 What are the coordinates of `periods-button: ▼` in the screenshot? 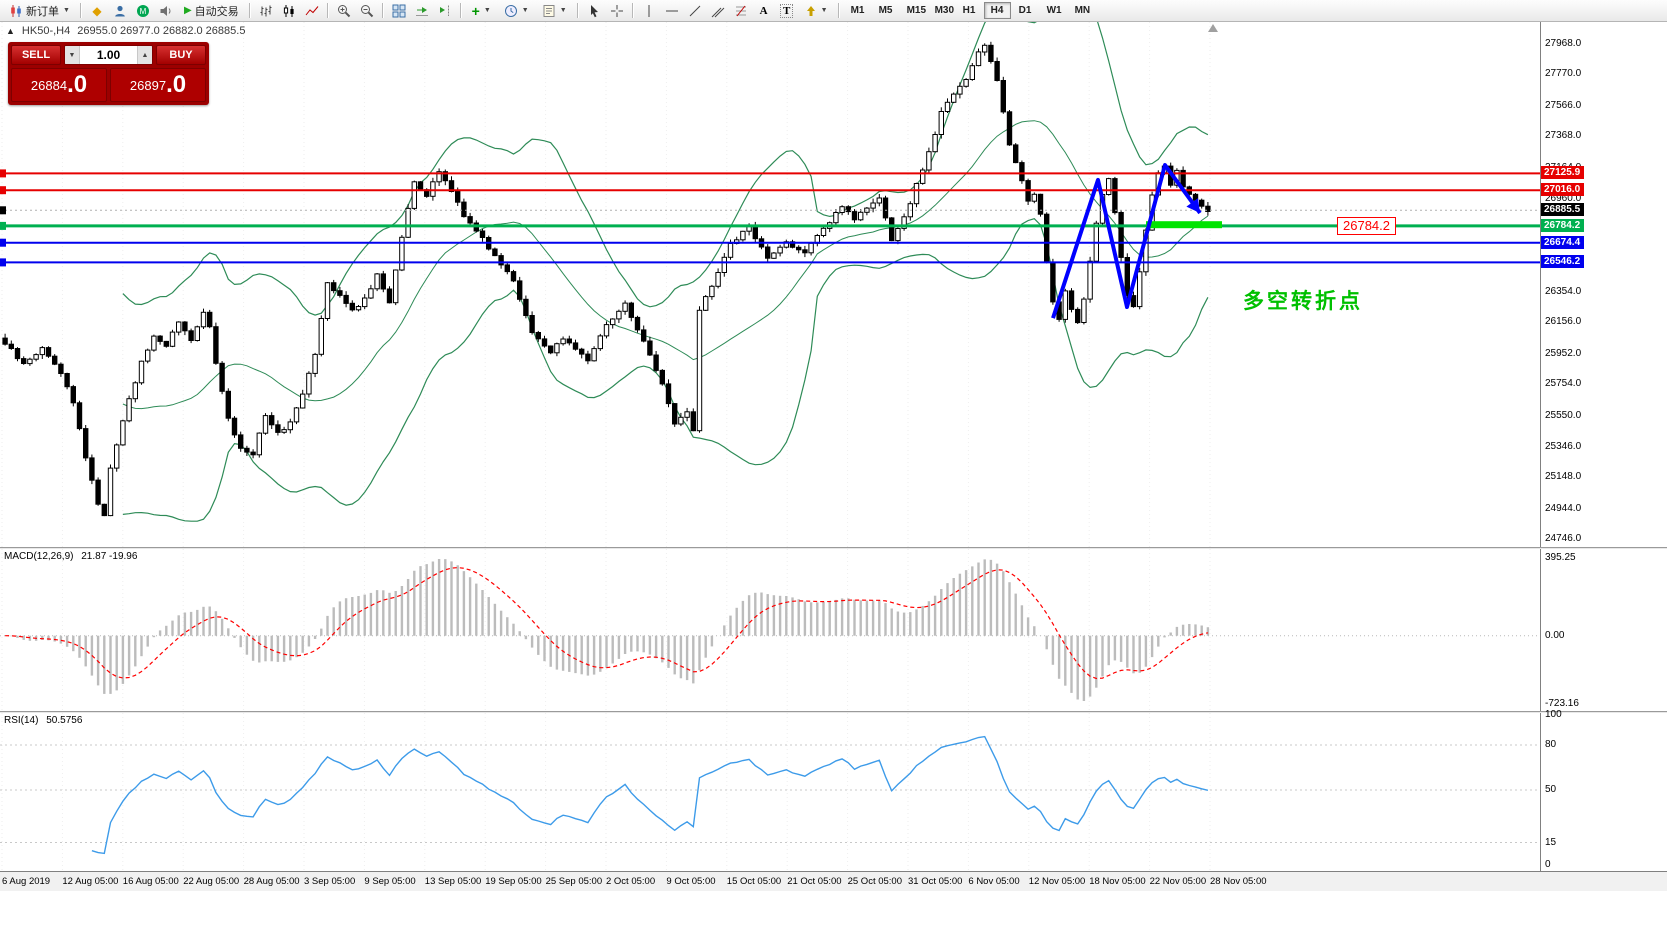 It's located at (516, 10).